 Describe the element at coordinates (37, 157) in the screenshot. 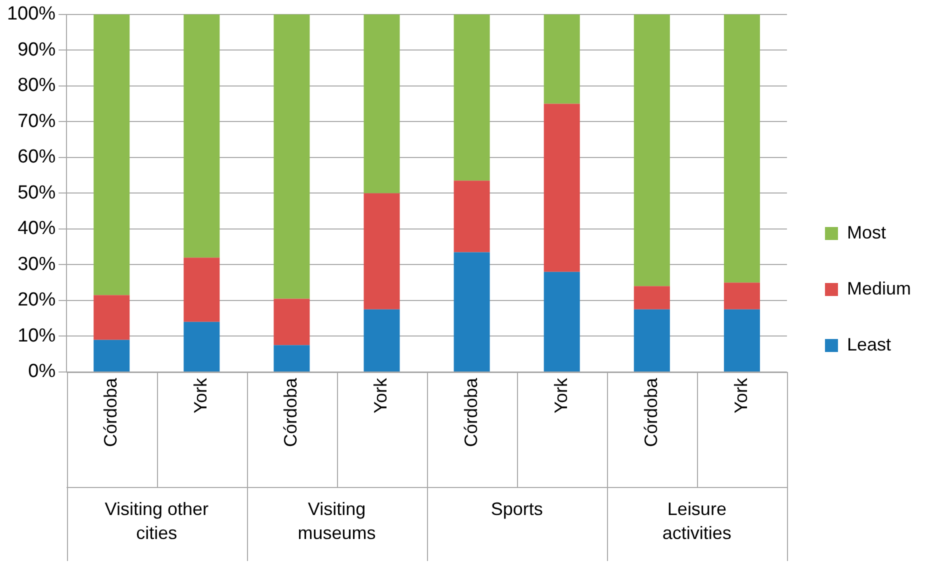

I see `y-tick-label: 60%` at that location.